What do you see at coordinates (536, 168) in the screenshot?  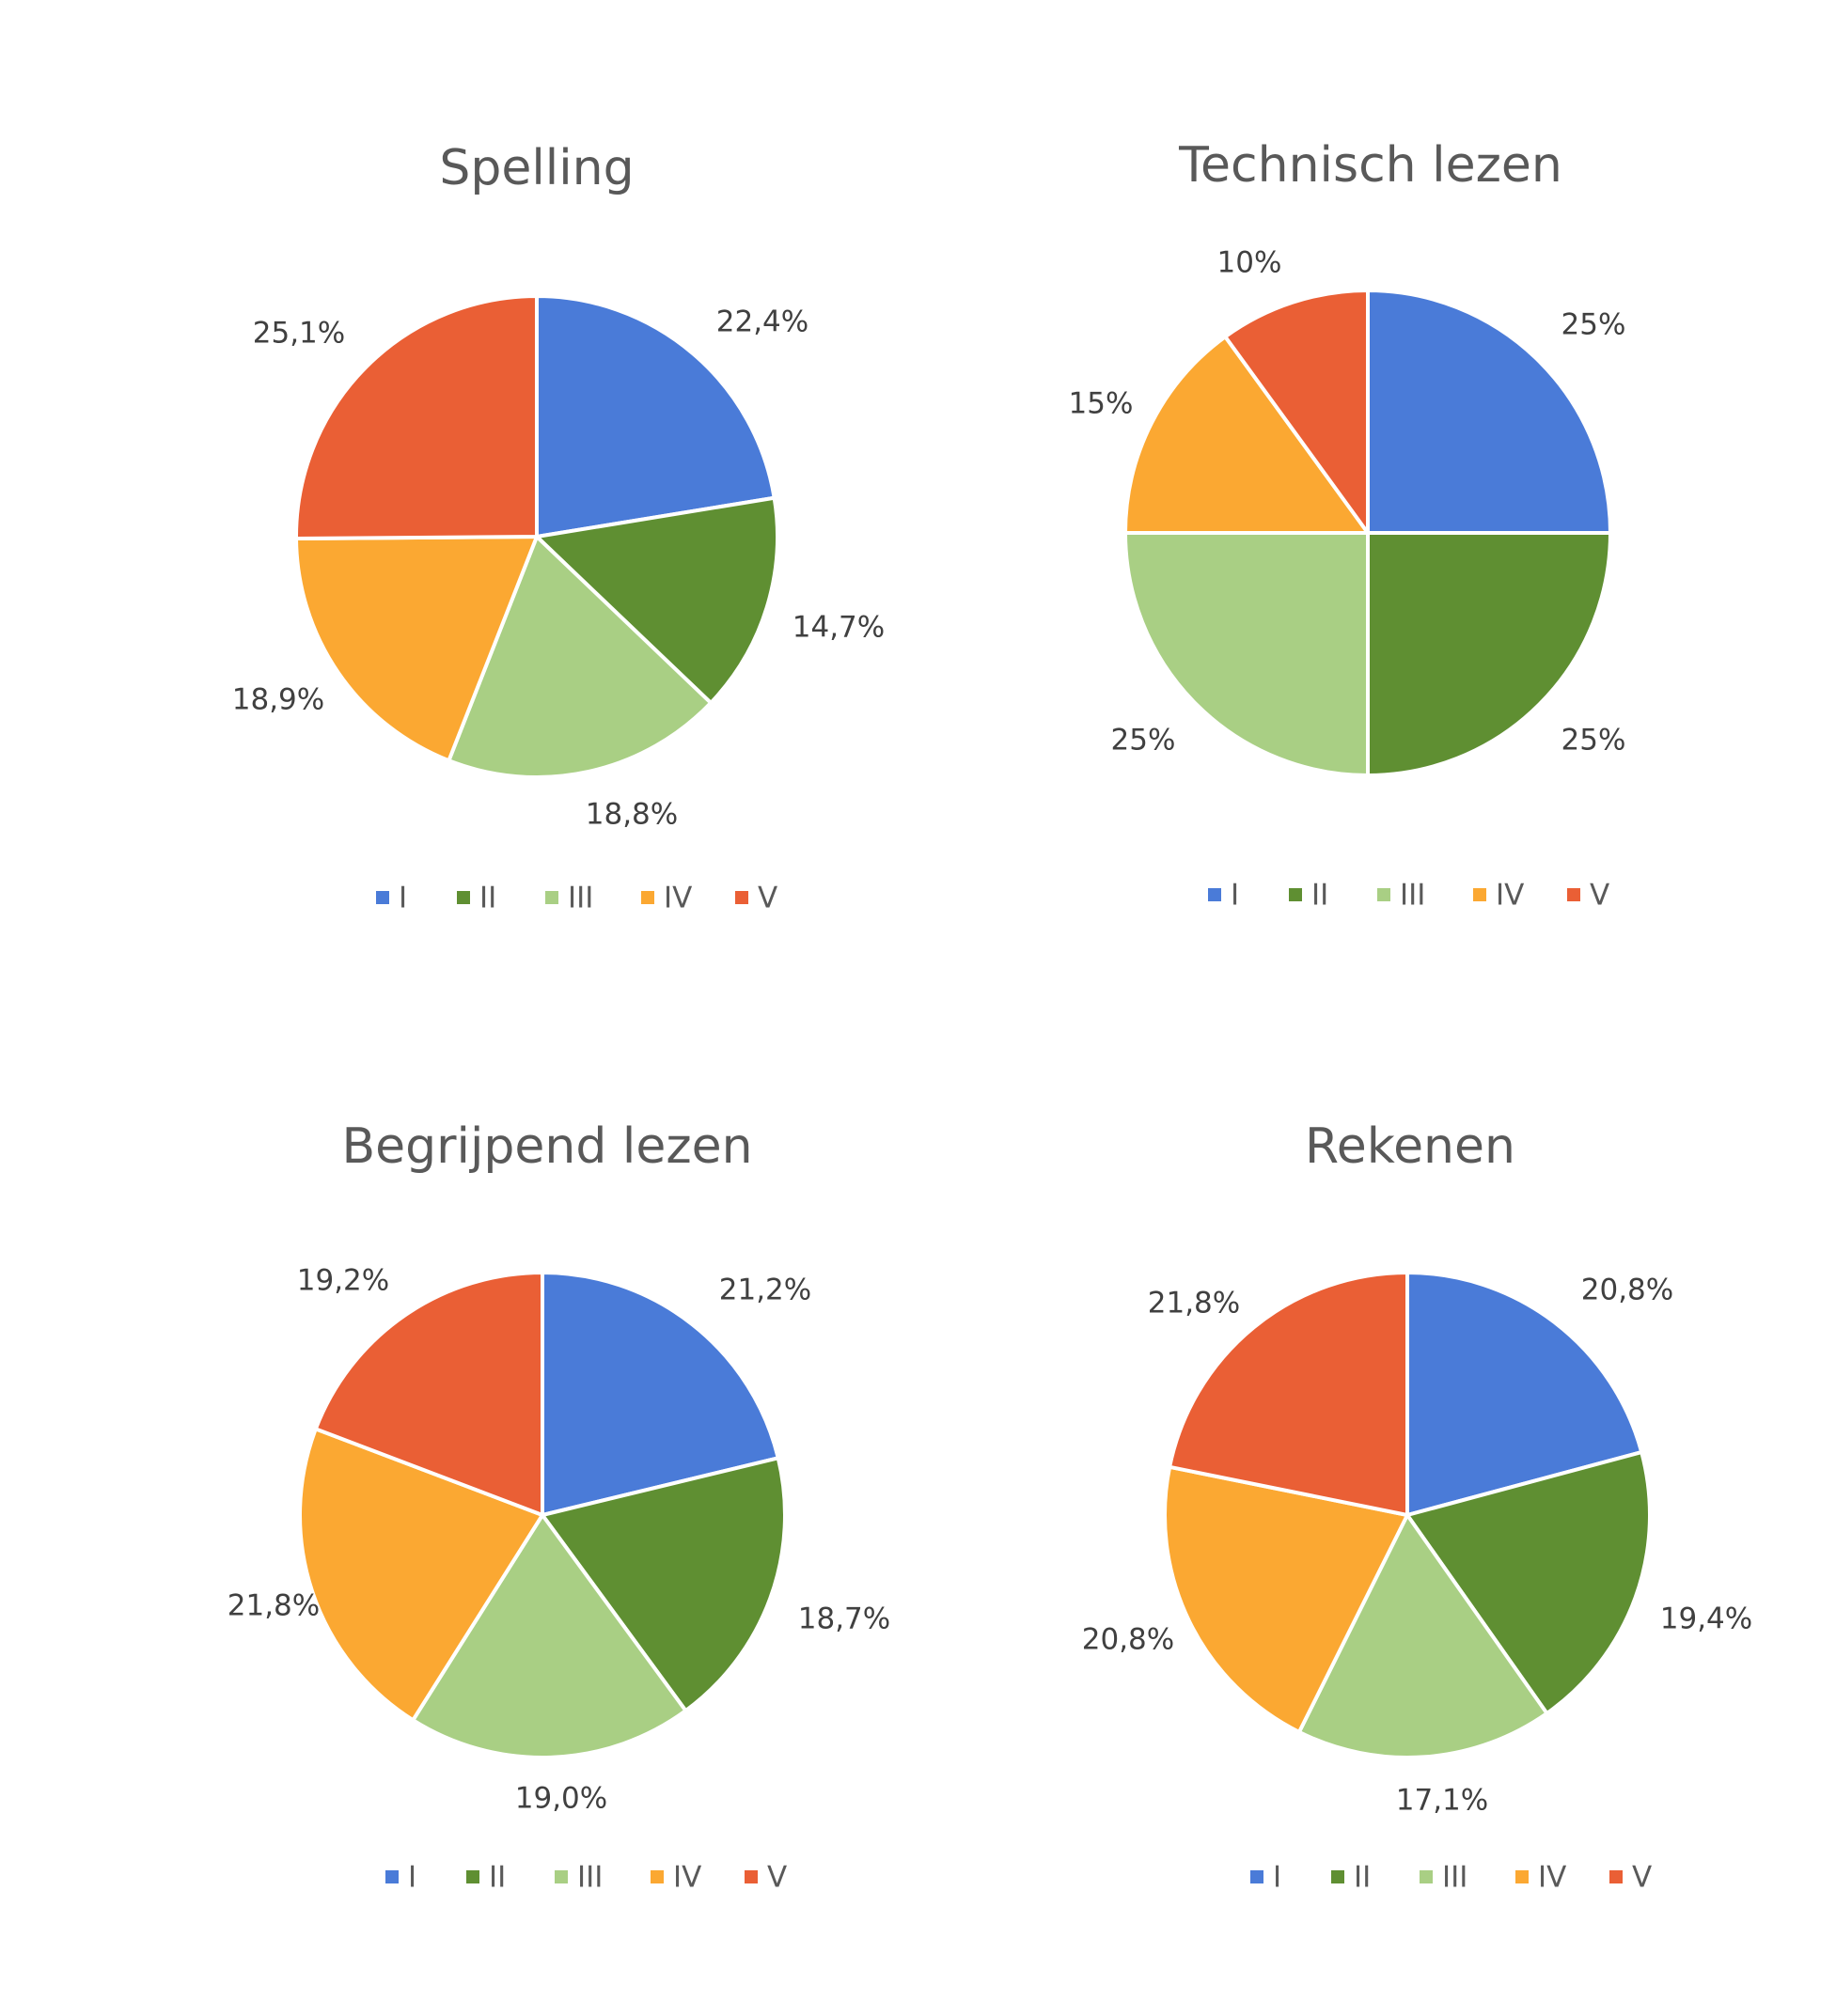 I see `chart-title: Spelling` at bounding box center [536, 168].